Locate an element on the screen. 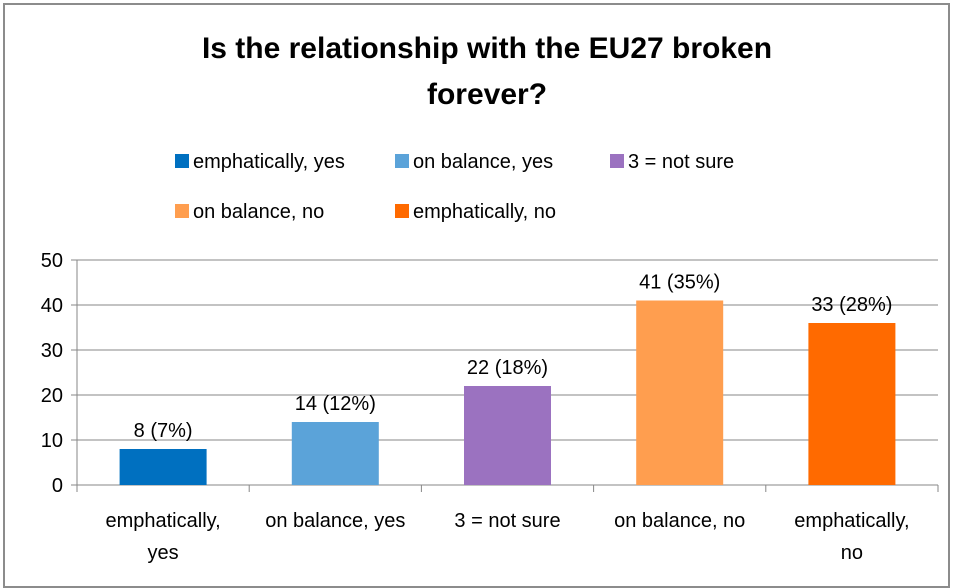 The image size is (955, 588). y-tick-label: 30 is located at coordinates (52, 351).